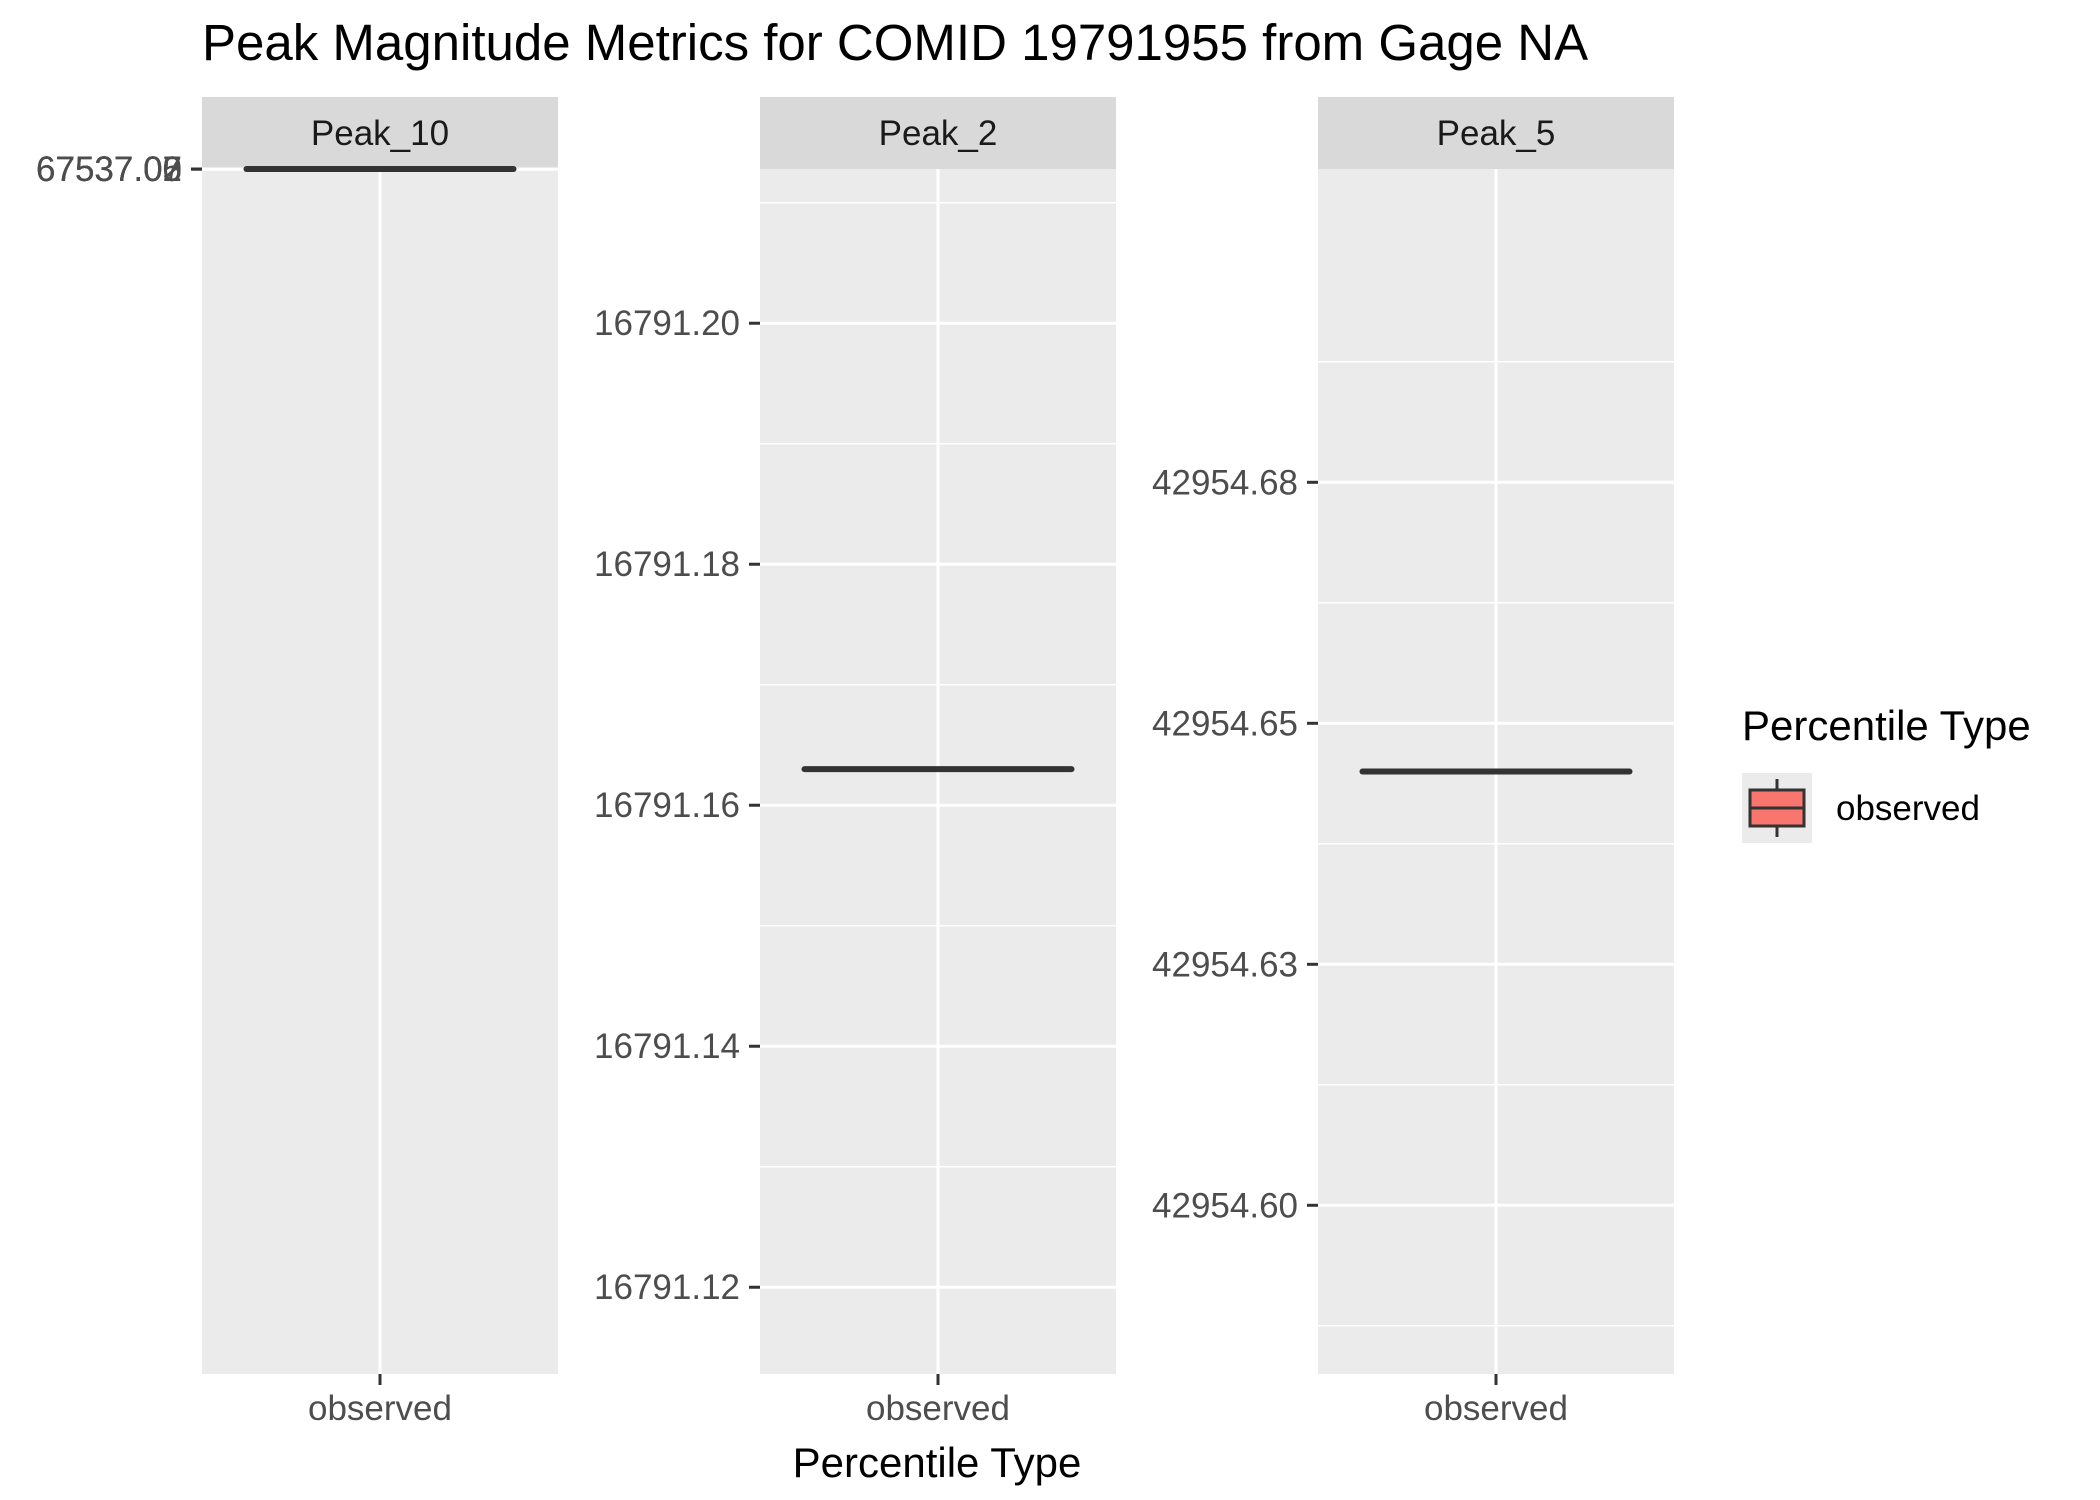 The height and width of the screenshot is (1500, 2100). Describe the element at coordinates (667, 323) in the screenshot. I see `y-tick-label: 16791.20` at that location.